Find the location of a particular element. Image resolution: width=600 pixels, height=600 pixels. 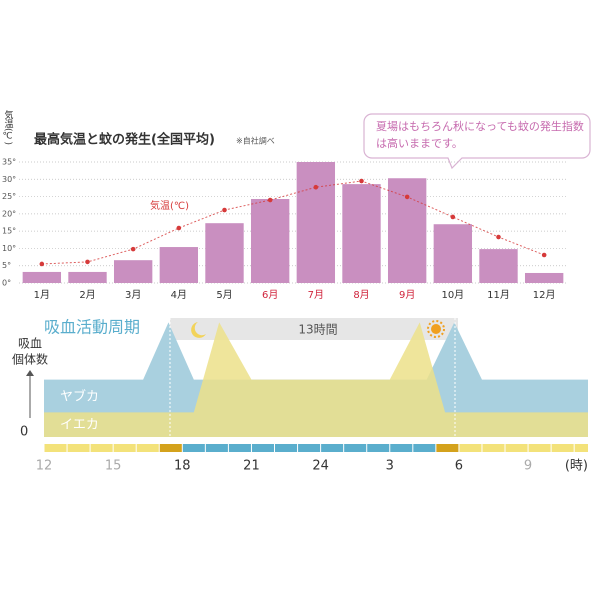

x-tick-label: 3 is located at coordinates (390, 466).